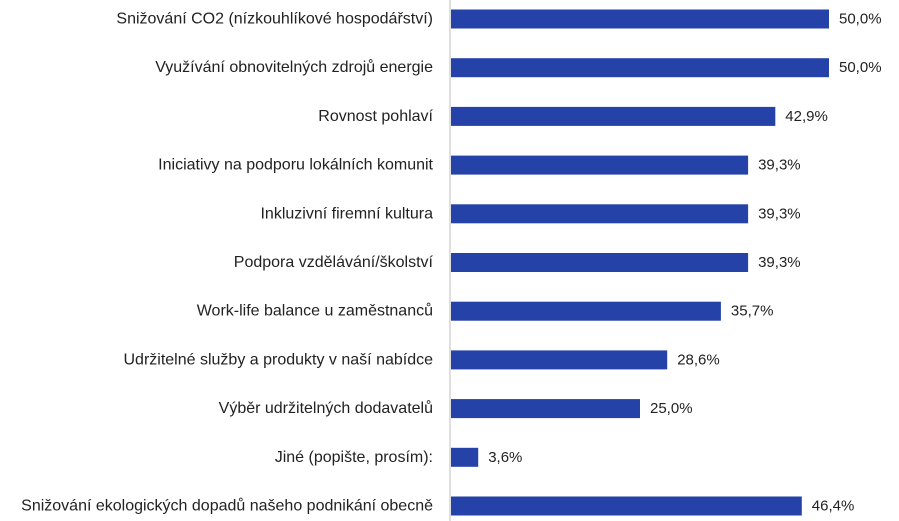 The image size is (899, 521). I want to click on category-label-10: Jiné (popište, prosím):, so click(354, 457).